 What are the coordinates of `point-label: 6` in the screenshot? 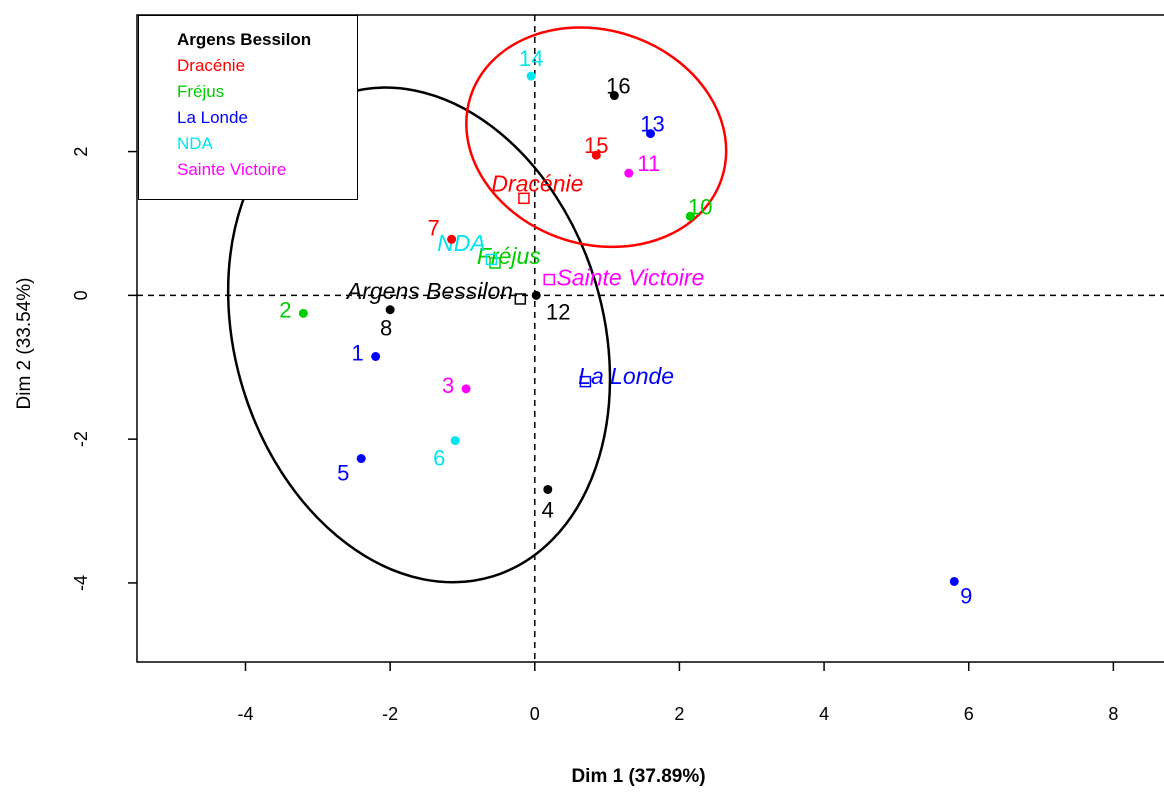 It's located at (439, 458).